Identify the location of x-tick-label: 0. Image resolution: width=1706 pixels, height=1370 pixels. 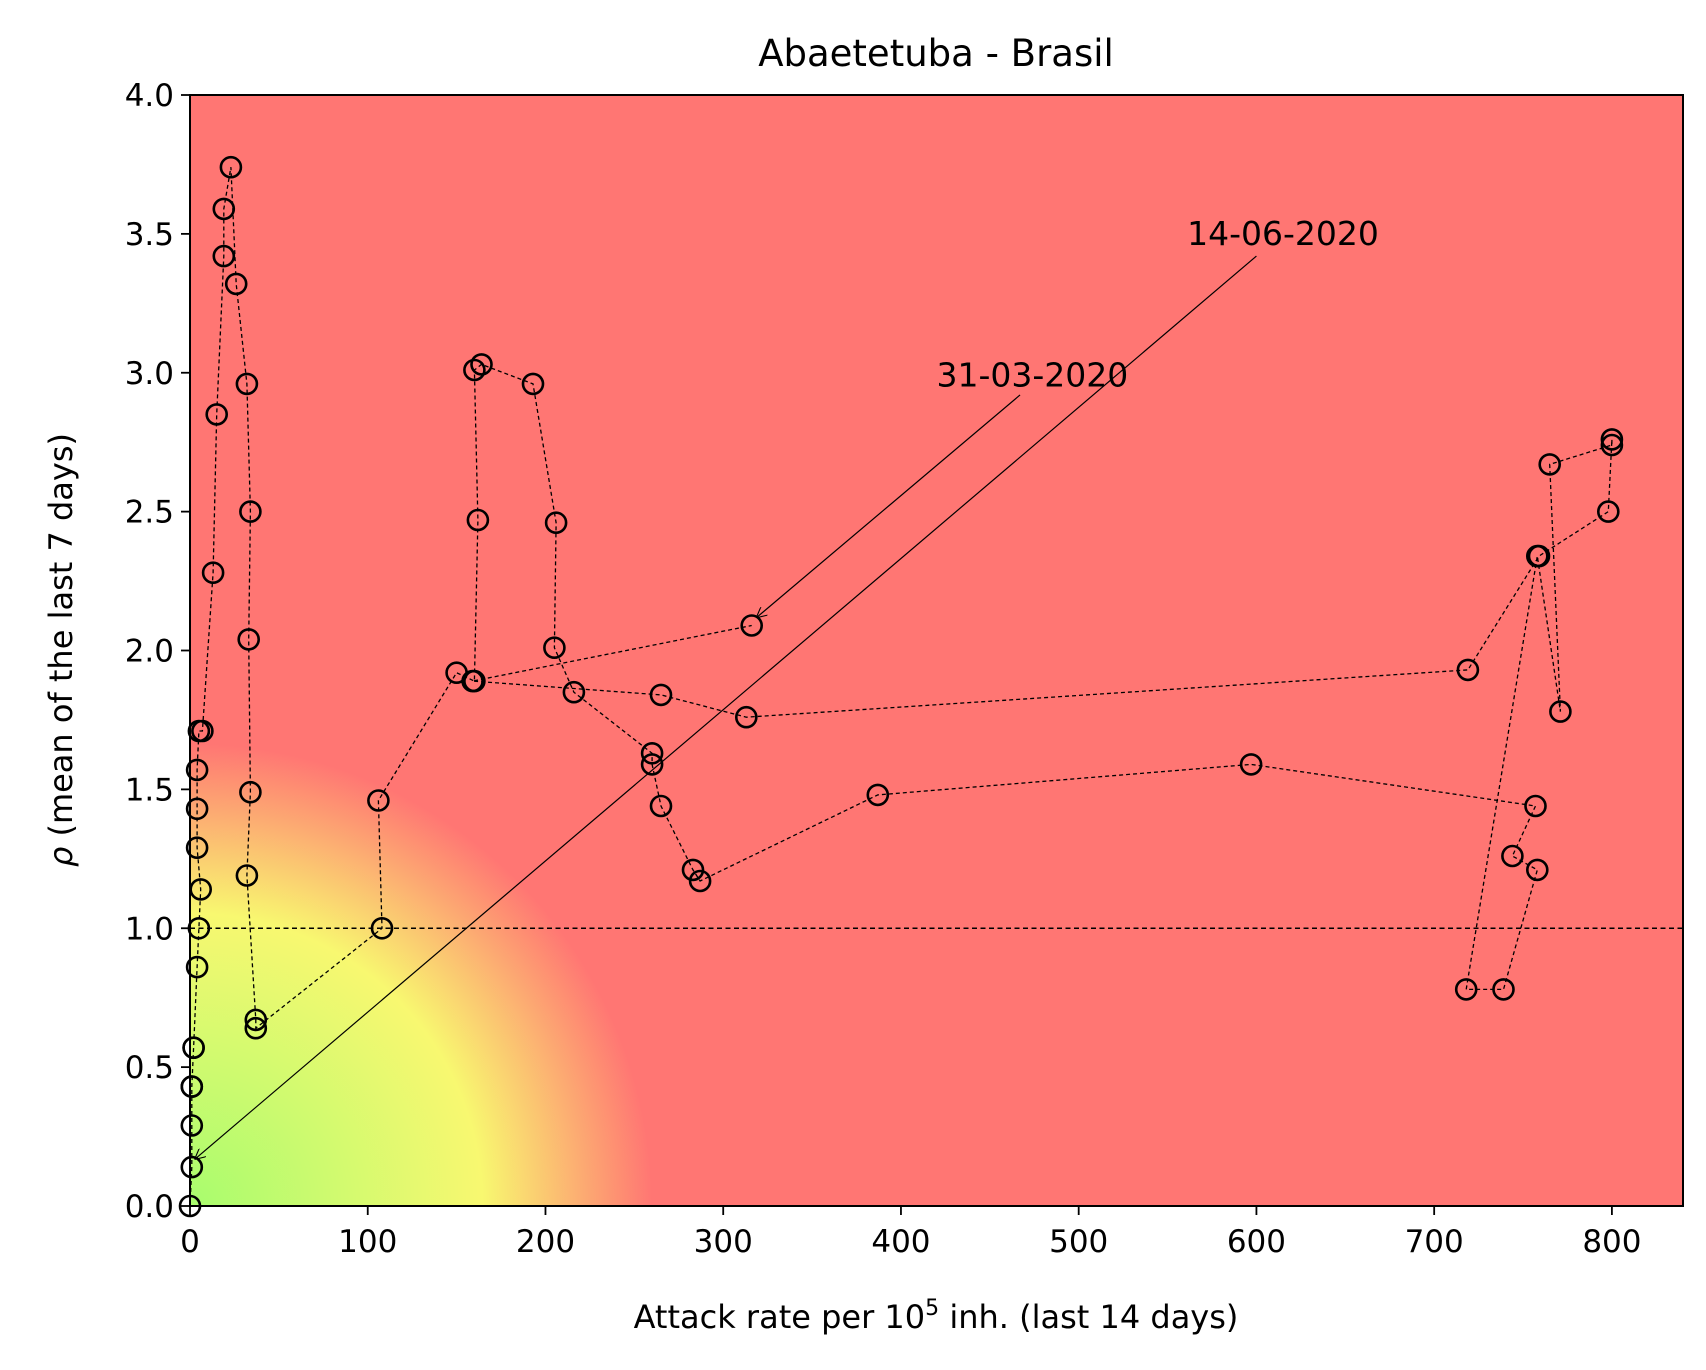
(190, 1242).